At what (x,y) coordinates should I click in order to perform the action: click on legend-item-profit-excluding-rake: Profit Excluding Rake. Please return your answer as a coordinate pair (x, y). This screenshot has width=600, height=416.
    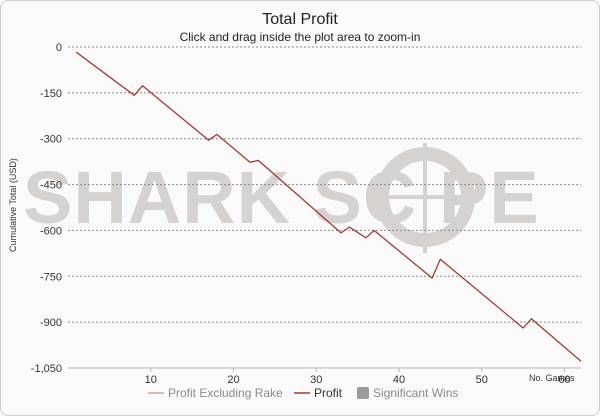
    Looking at the image, I should click on (215, 393).